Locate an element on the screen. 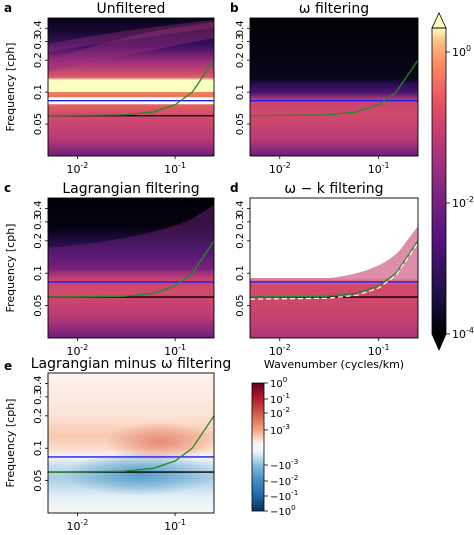 The image size is (474, 535). colorbar-main is located at coordinates (439, 181).